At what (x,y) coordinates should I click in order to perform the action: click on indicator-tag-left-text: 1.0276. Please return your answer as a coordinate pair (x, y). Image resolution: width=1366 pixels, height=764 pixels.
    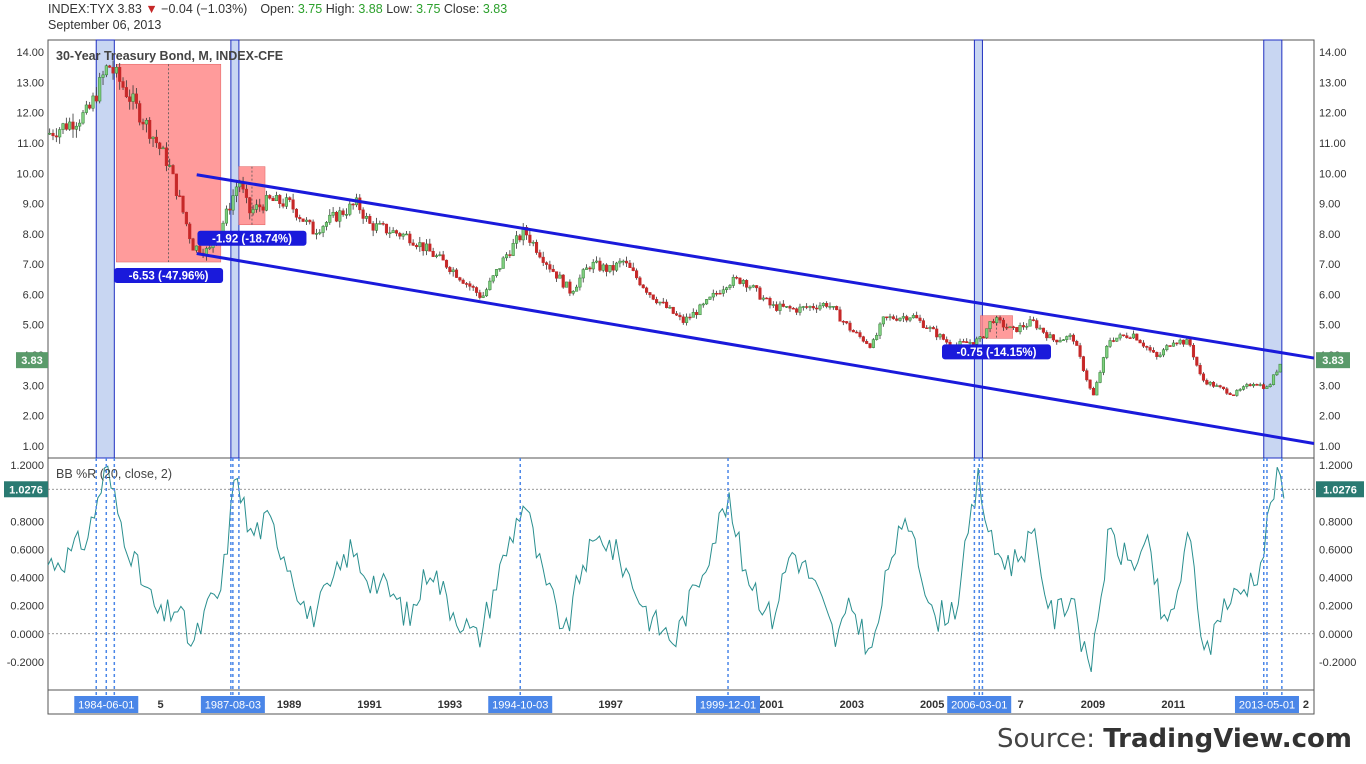
    Looking at the image, I should click on (26, 490).